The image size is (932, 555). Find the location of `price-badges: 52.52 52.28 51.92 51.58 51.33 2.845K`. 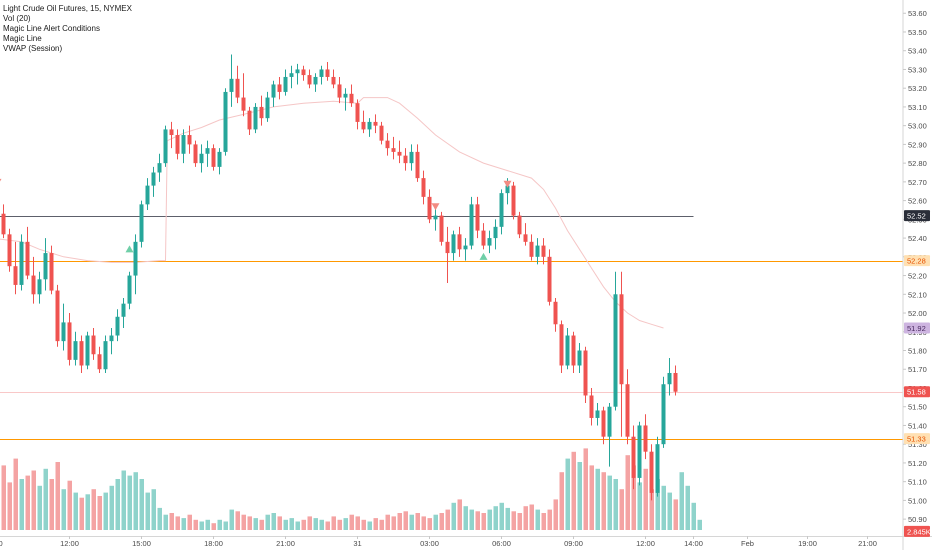

price-badges: 52.52 52.28 51.92 51.58 51.33 2.845K is located at coordinates (917, 373).